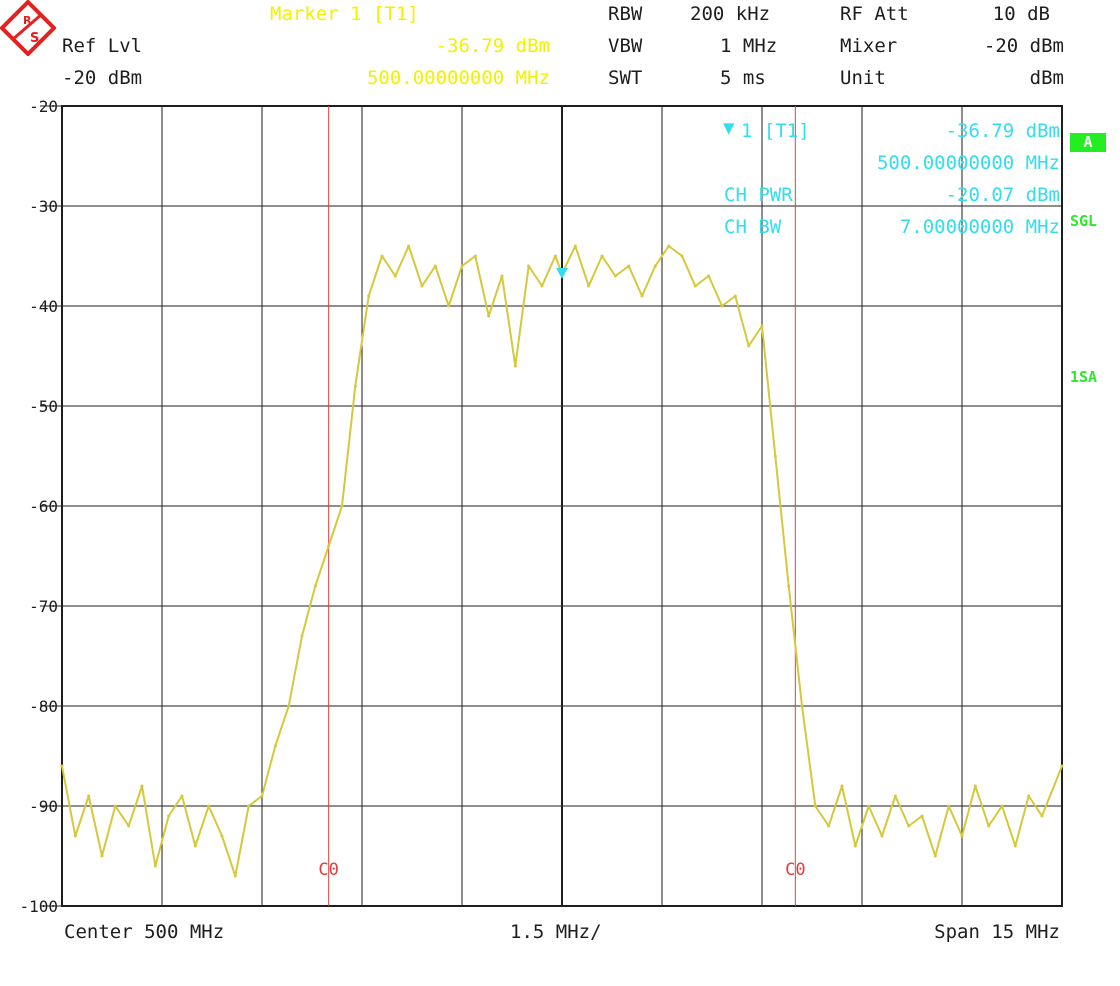 The image size is (1120, 986). Describe the element at coordinates (43, 606) in the screenshot. I see `y-tick-label: -70` at that location.